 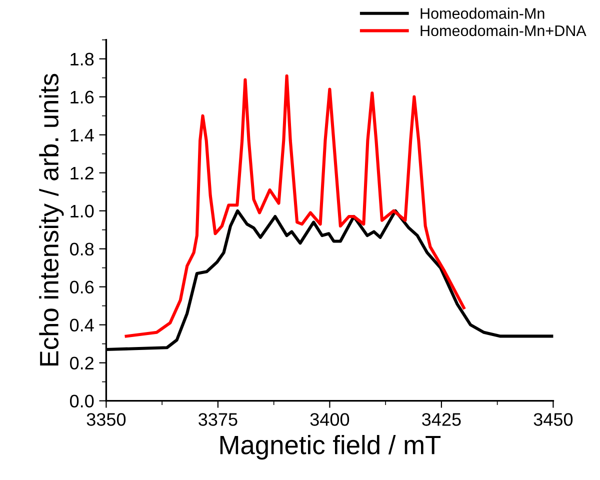 What do you see at coordinates (82, 363) in the screenshot?
I see `y-tick-label: 0.2` at bounding box center [82, 363].